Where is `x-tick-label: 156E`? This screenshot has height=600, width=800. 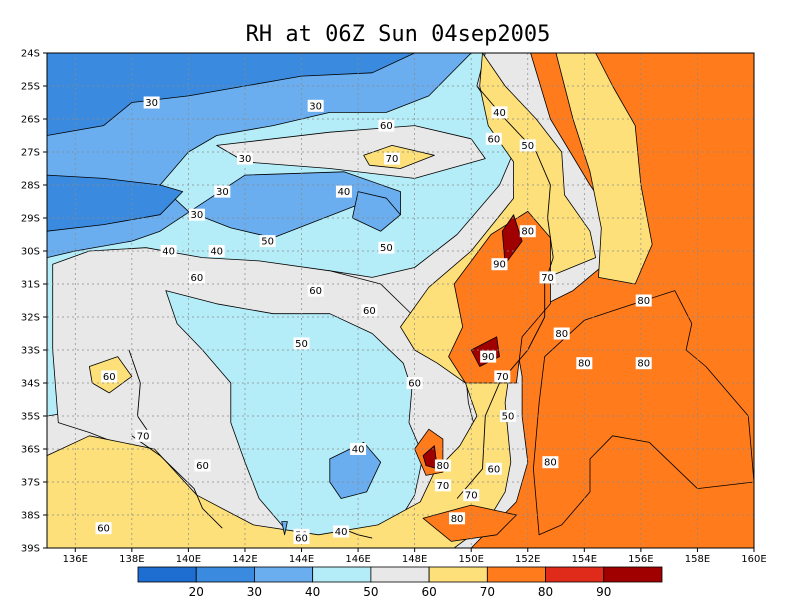
x-tick-label: 156E is located at coordinates (640, 559).